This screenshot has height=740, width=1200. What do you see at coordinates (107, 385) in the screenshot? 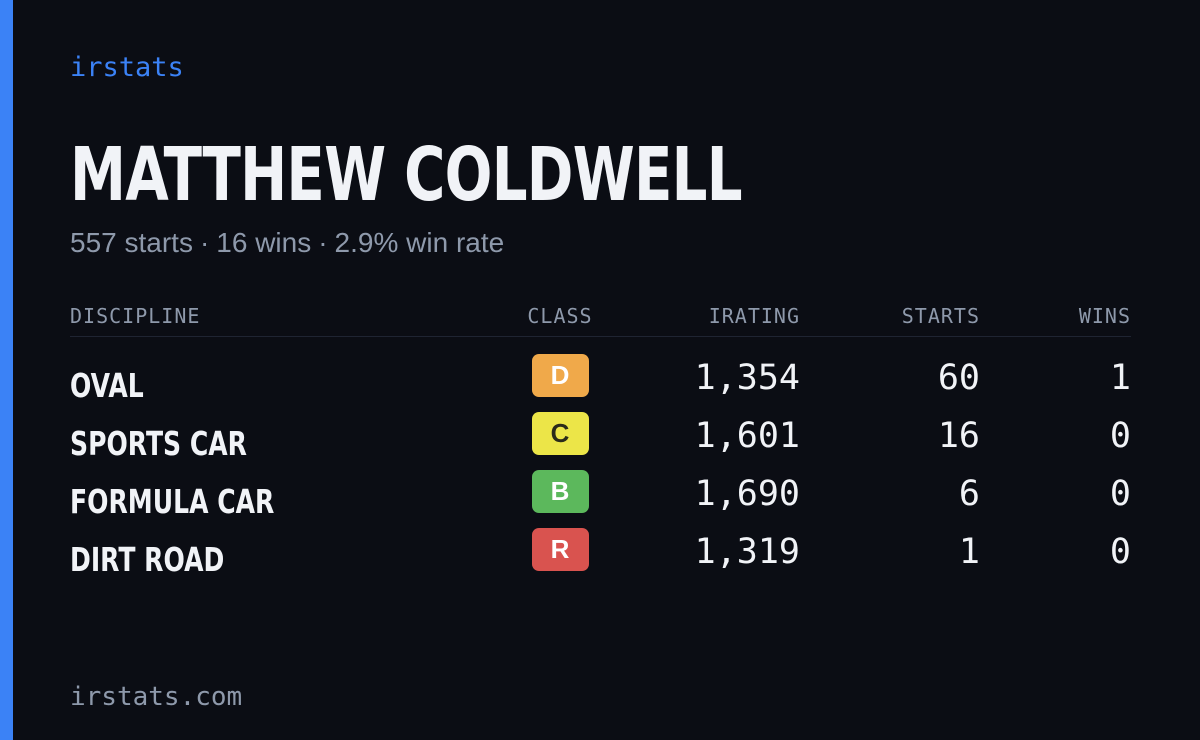
I see `discipline-name: OVAL` at bounding box center [107, 385].